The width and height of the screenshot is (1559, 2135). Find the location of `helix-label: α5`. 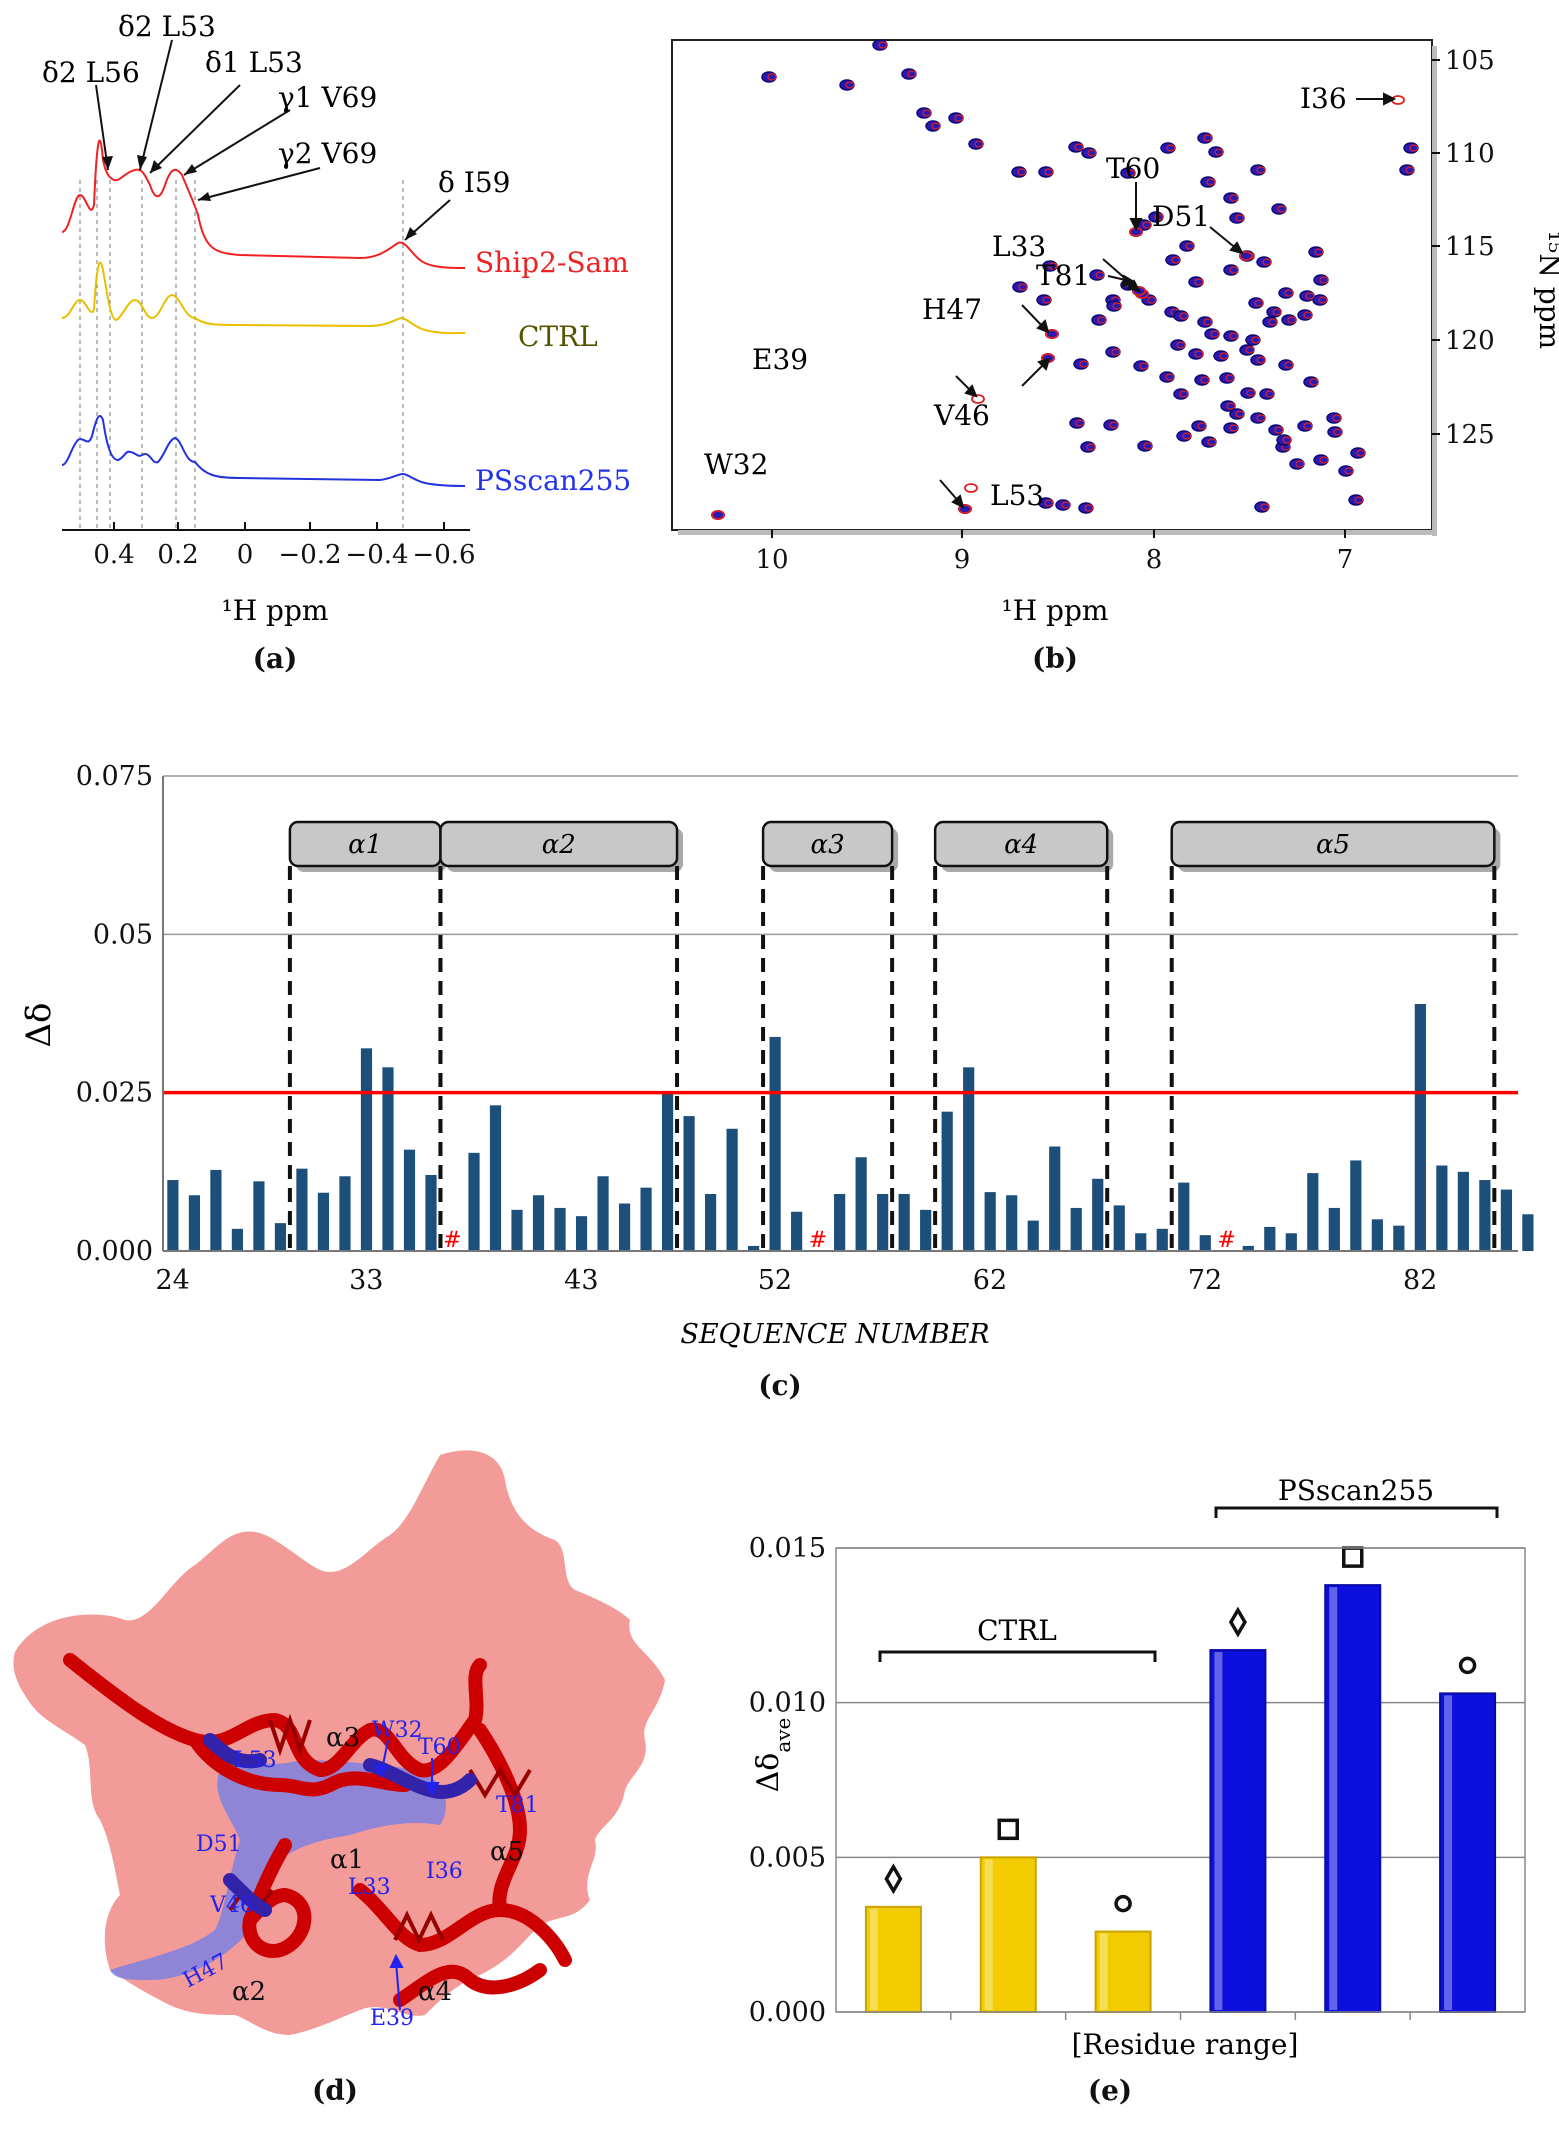

helix-label: α5 is located at coordinates (1333, 845).